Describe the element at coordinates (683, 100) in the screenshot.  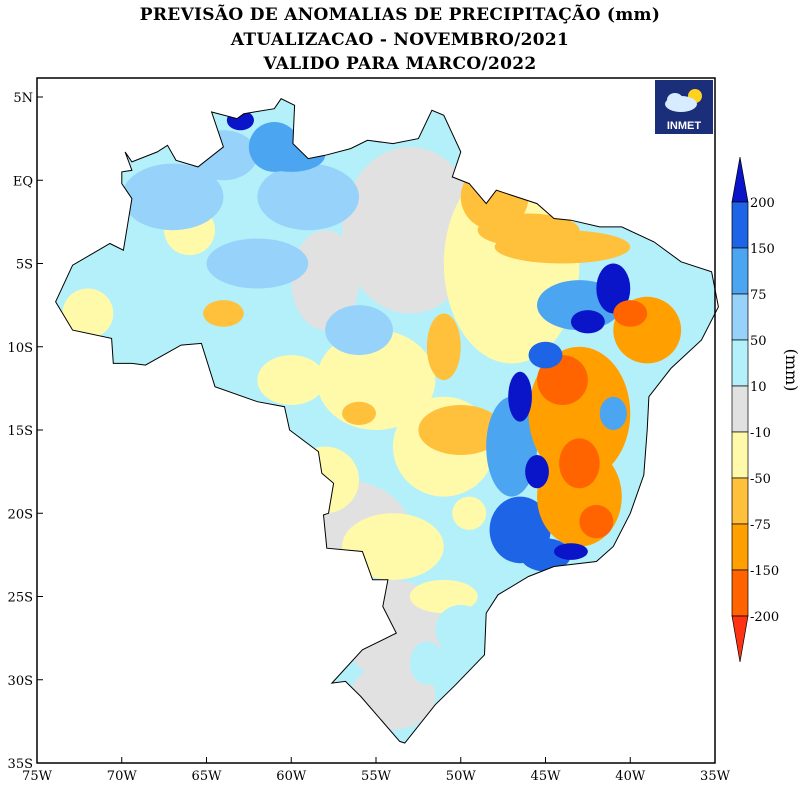
I see `cloud-sun-icon` at that location.